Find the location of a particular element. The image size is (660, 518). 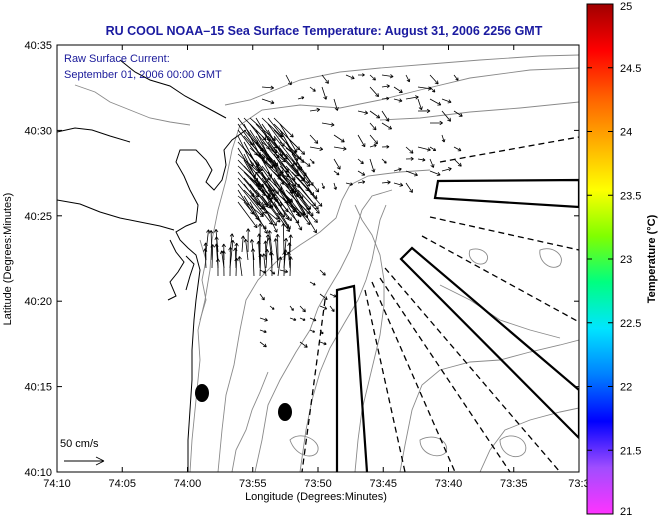

colorbar-tick-label: 22.5 is located at coordinates (630, 324).